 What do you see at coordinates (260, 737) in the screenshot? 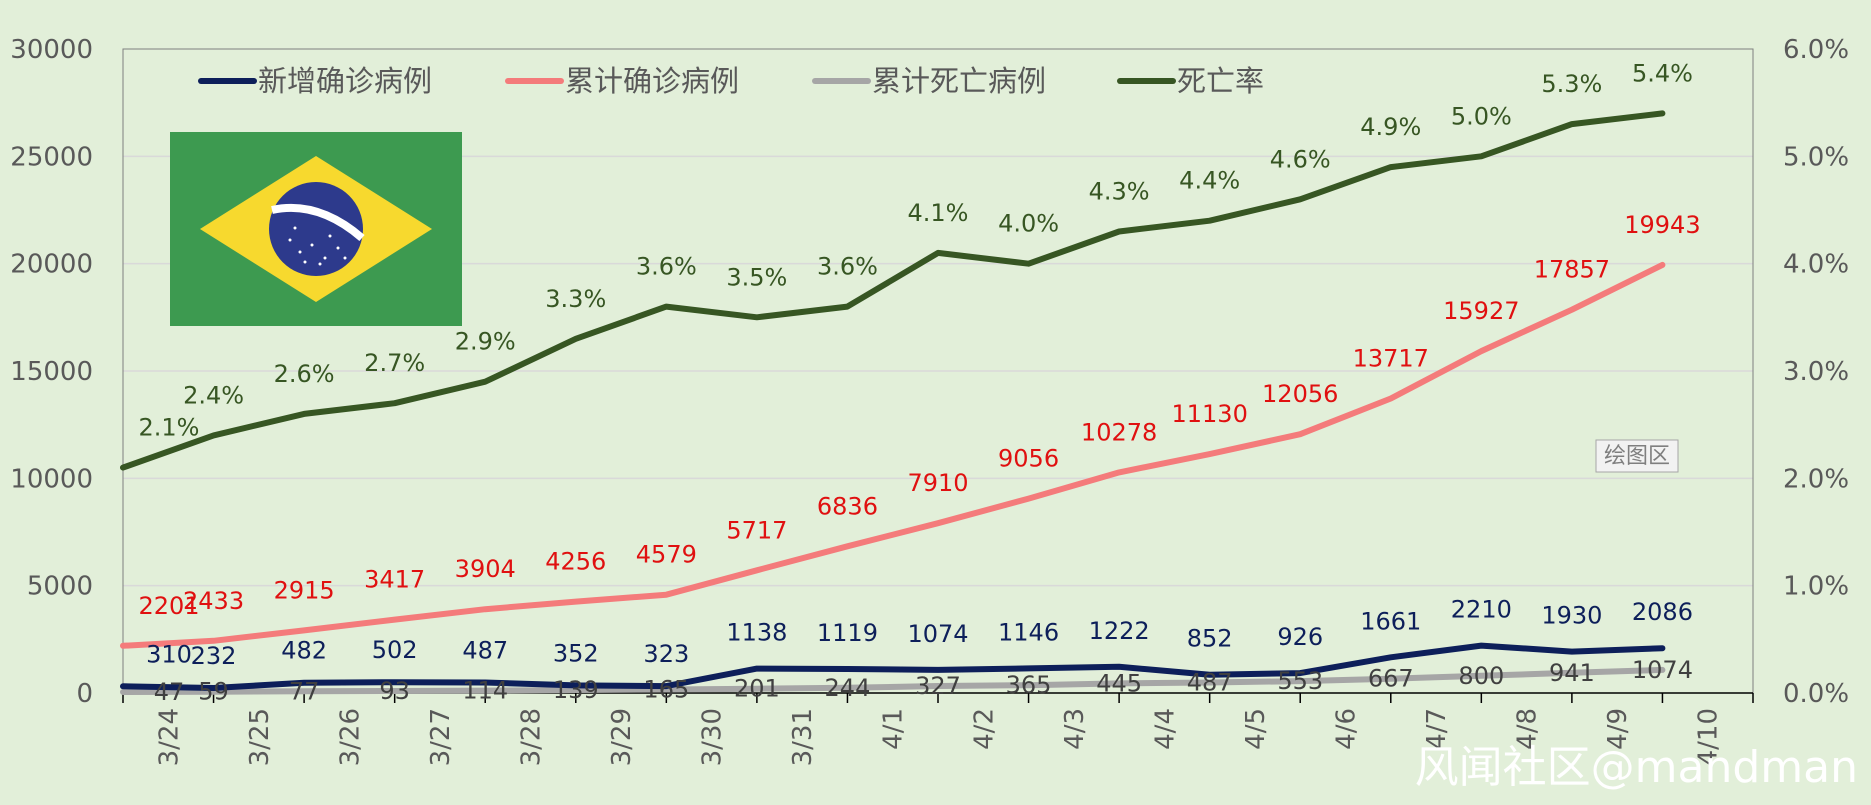
I see `x-tick-label: 3/25` at bounding box center [260, 737].